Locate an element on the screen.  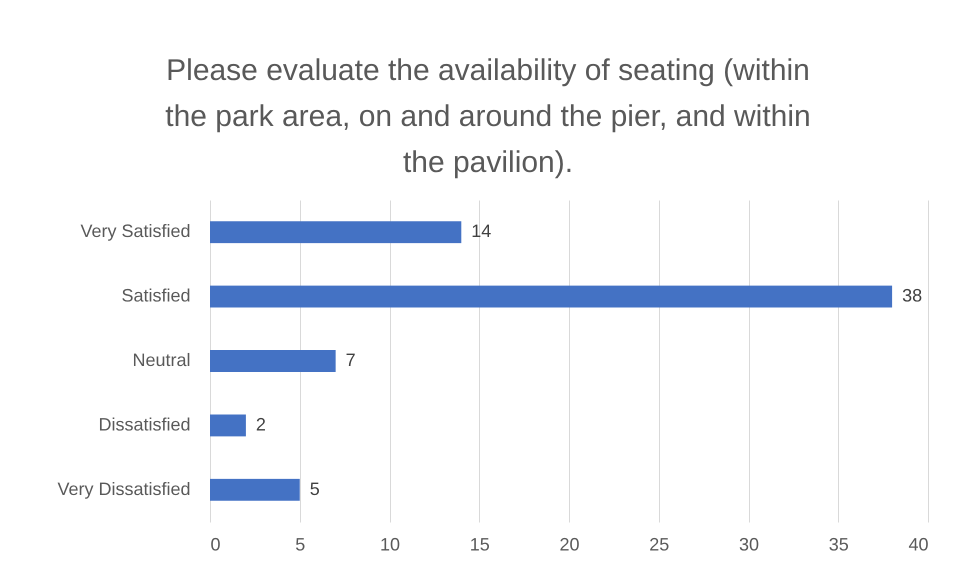
data-label: 5 is located at coordinates (315, 488).